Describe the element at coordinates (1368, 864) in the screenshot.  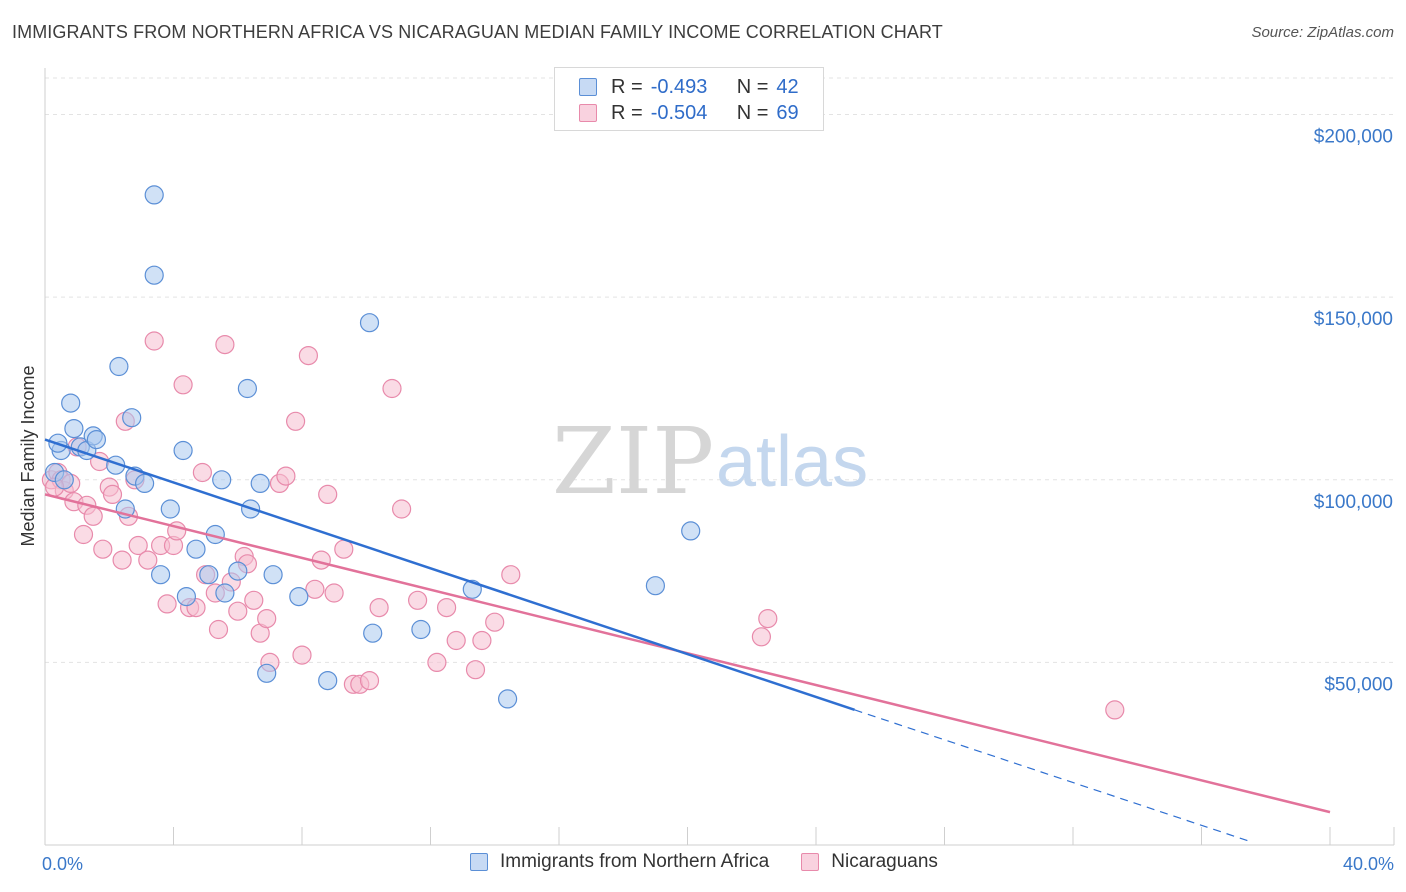
I see `x-tick-label: 40.0%` at that location.